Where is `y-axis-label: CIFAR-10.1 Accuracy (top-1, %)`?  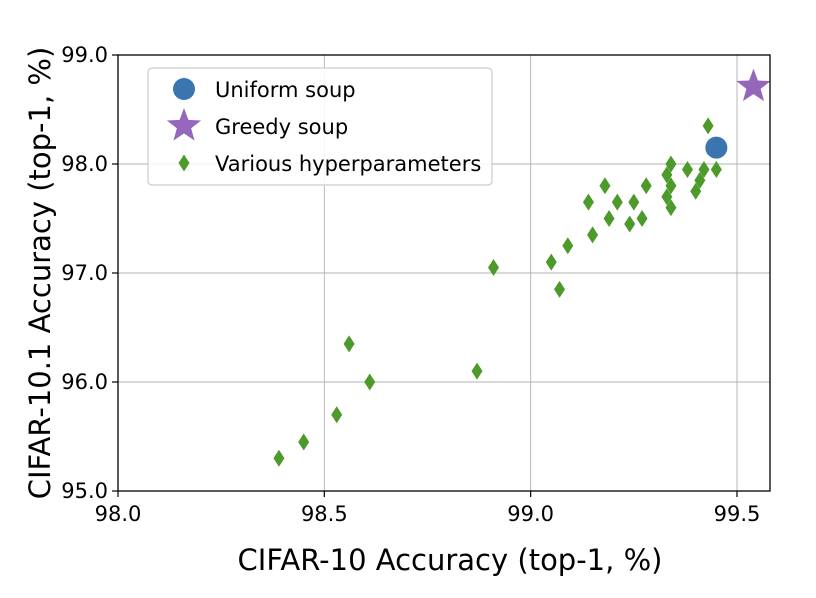
y-axis-label: CIFAR-10.1 Accuracy (top-1, %) is located at coordinates (40, 273).